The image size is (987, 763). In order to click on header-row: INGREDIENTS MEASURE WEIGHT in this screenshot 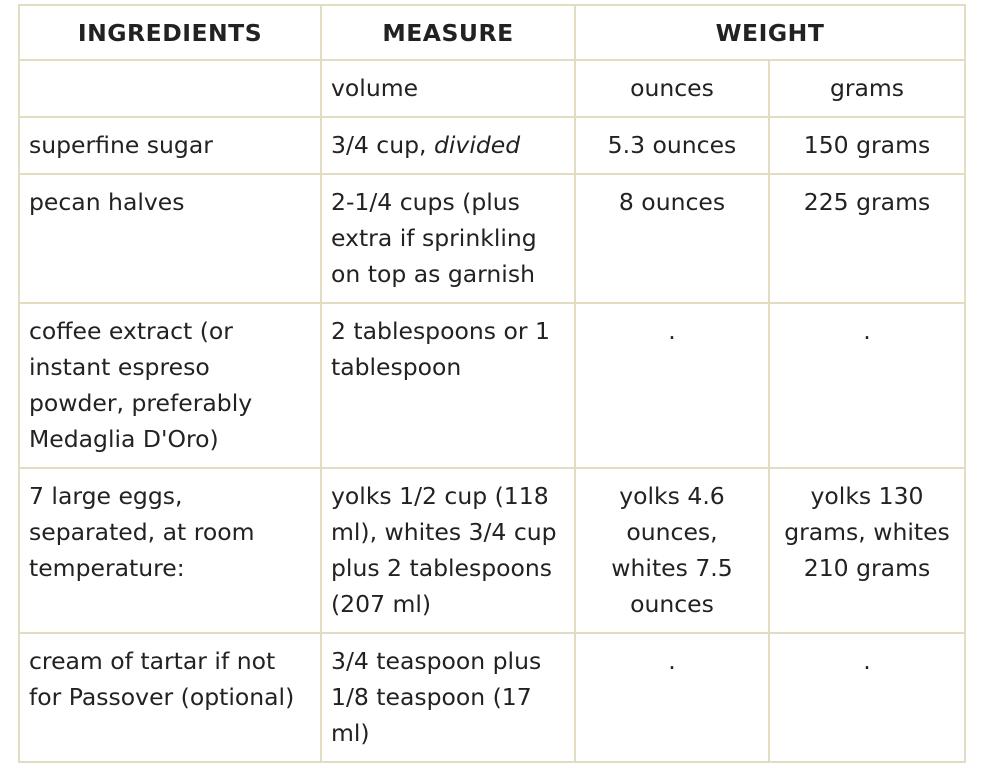, I will do `click(492, 32)`.